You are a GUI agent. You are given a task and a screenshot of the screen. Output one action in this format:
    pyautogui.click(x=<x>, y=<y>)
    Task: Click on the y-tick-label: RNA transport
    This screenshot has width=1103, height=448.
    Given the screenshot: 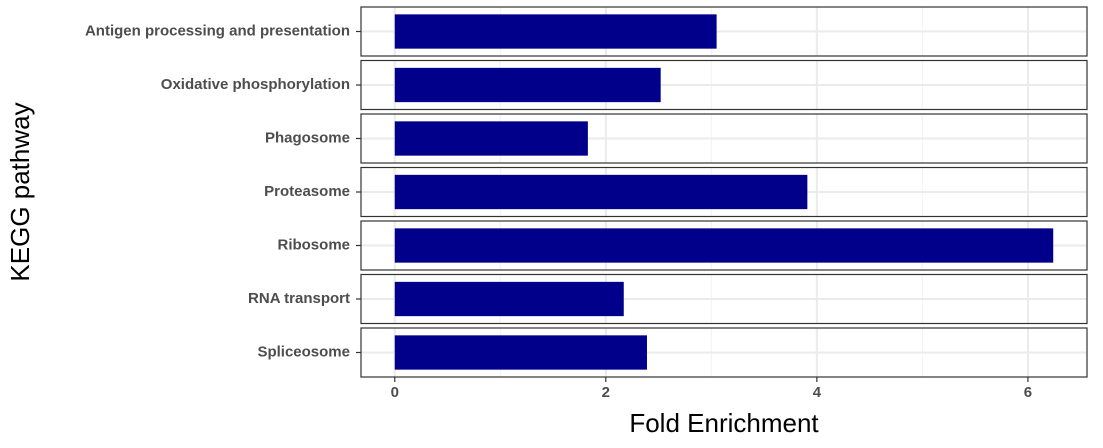 What is the action you would take?
    pyautogui.click(x=299, y=298)
    